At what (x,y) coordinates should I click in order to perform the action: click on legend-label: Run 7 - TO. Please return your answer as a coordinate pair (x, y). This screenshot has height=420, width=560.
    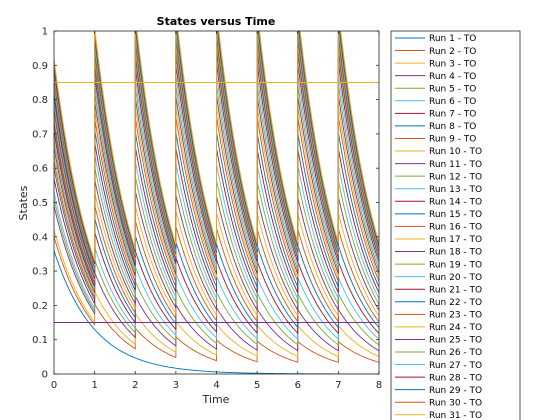
    Looking at the image, I should click on (452, 115).